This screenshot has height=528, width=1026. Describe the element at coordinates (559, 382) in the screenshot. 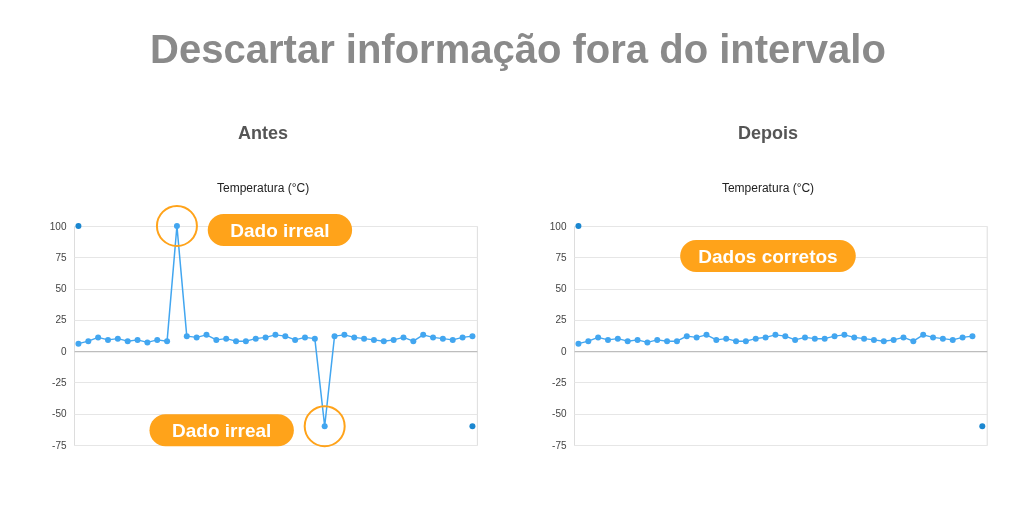

I see `y-tick-label: -25` at that location.